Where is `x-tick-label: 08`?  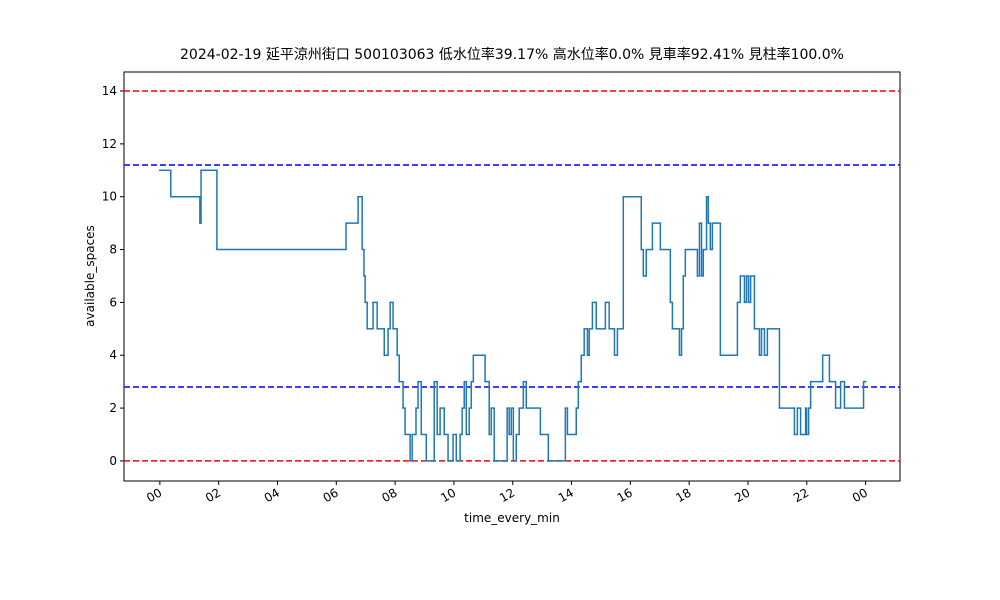 x-tick-label: 08 is located at coordinates (389, 495).